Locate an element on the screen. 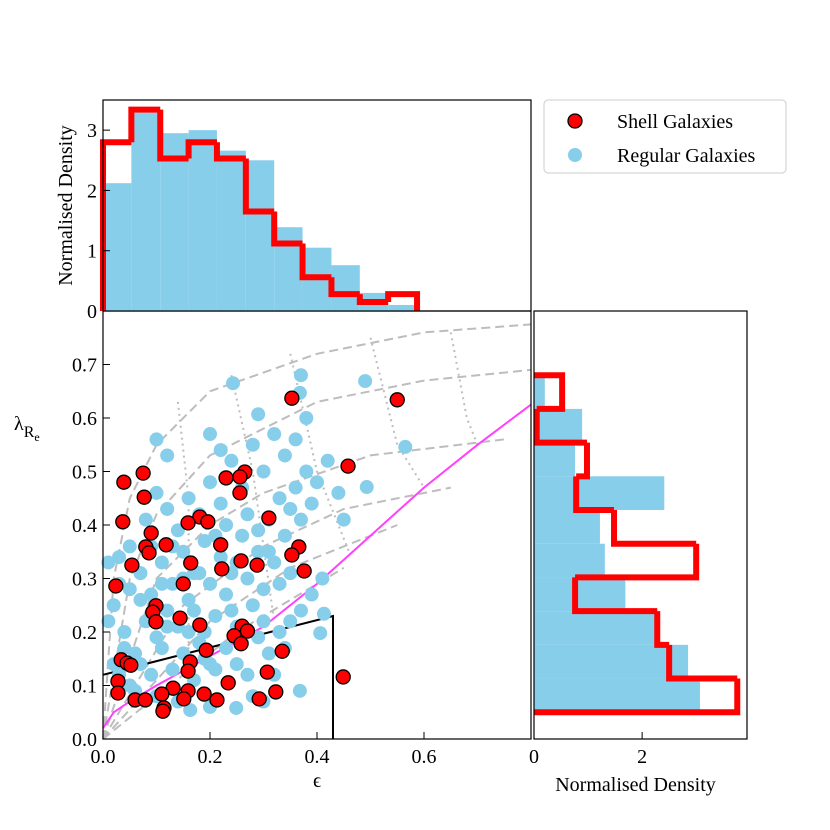 The image size is (830, 830). y-tick-label: 0.4 is located at coordinates (84, 526).